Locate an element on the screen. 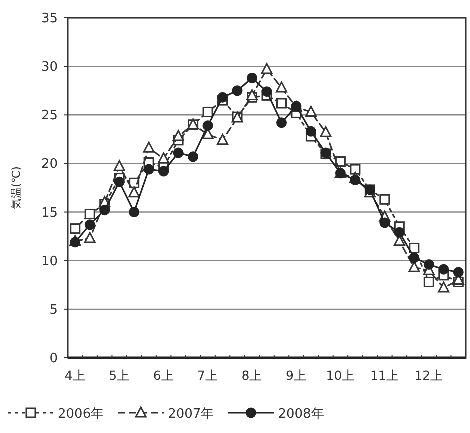 This screenshot has width=470, height=433. y-tick-label: 30 is located at coordinates (49, 68).